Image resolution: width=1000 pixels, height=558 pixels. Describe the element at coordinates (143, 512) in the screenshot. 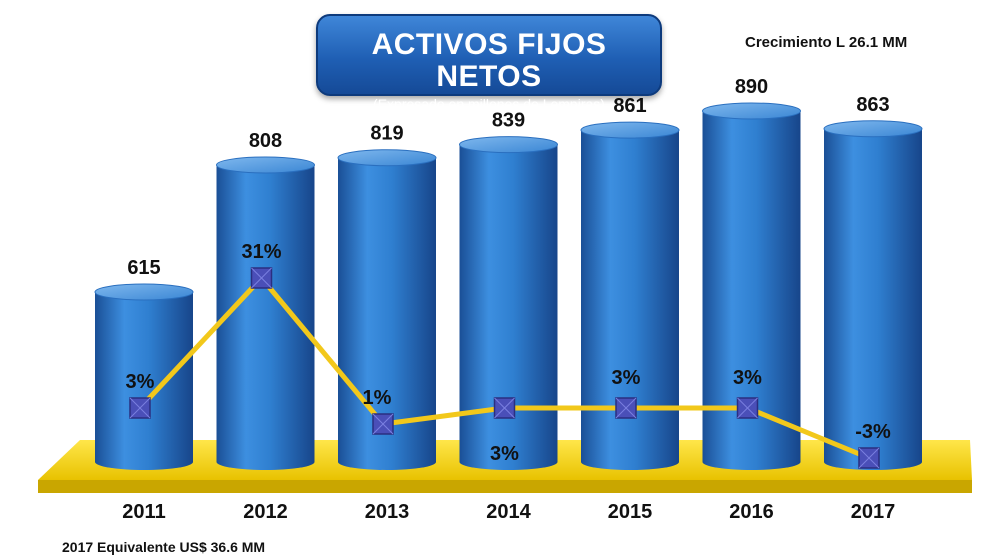

I see `x-tick-label: 2011` at that location.